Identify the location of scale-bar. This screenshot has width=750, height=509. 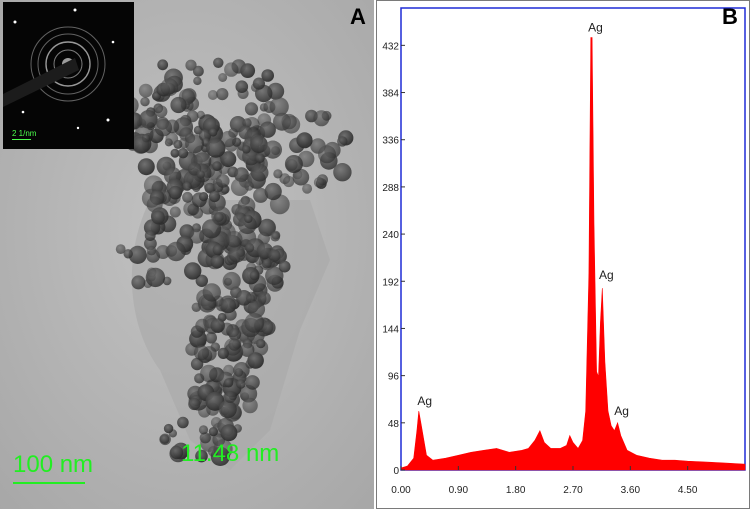
(49, 483).